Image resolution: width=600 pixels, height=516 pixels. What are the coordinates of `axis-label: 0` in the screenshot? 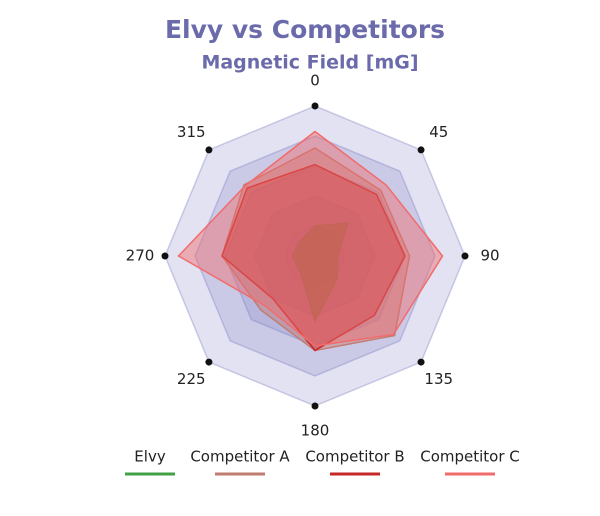 It's located at (315, 81).